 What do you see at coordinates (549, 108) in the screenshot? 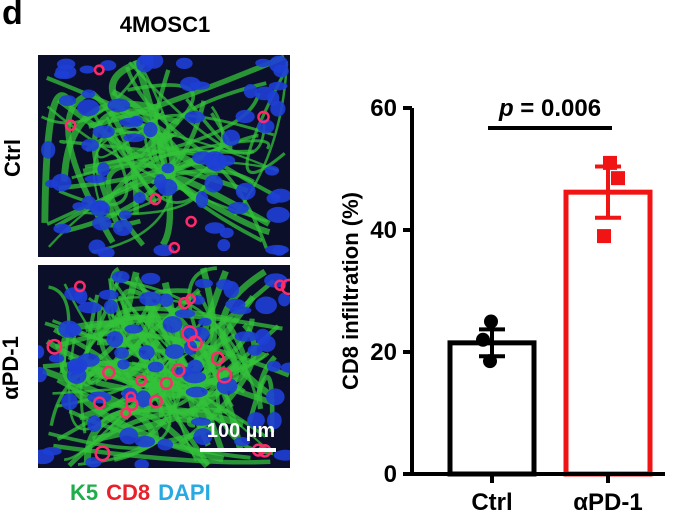
I see `p-value-label: p = 0.006` at bounding box center [549, 108].